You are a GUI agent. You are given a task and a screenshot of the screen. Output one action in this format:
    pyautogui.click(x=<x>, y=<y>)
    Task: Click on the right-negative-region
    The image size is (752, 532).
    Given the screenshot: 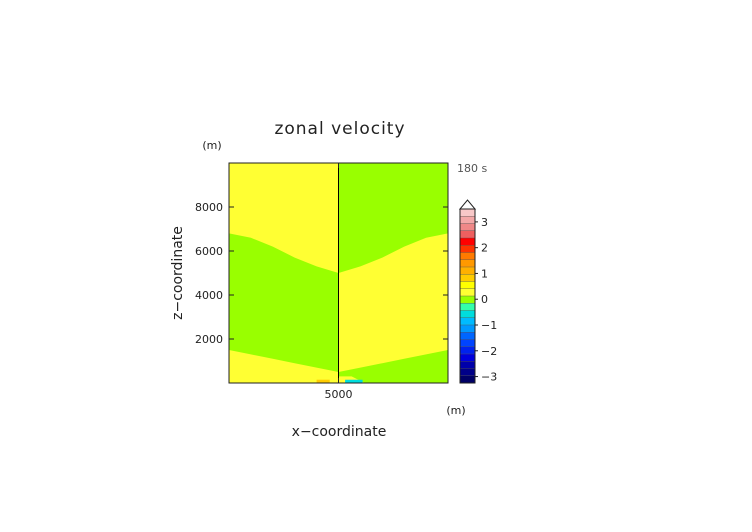 What is the action you would take?
    pyautogui.click(x=393, y=218)
    